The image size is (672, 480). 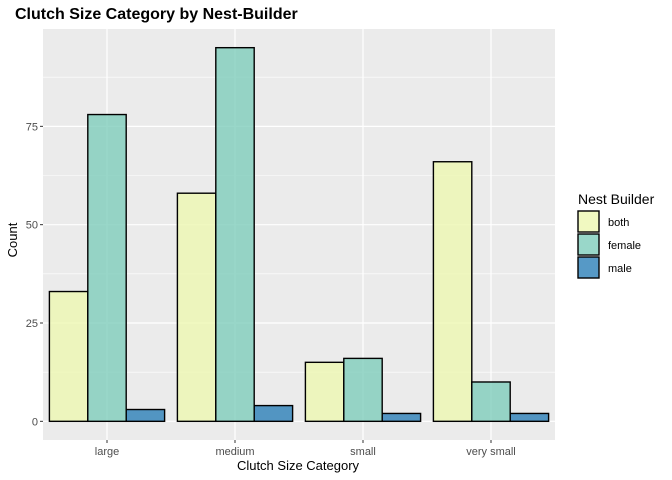 I want to click on x-tick-label: large, so click(x=107, y=452).